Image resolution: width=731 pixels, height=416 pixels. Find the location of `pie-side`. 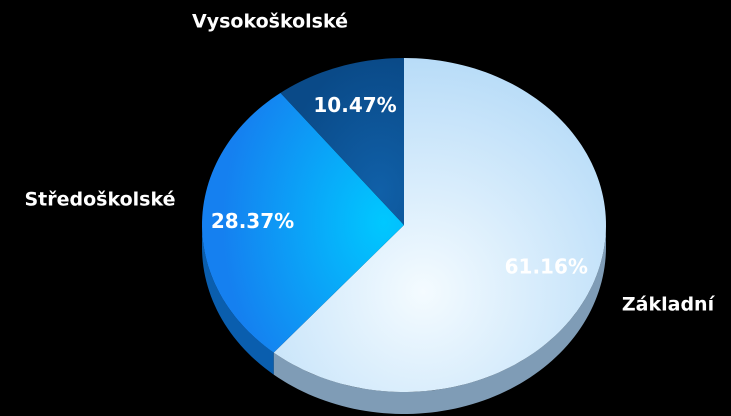

pie-side is located at coordinates (238, 300).